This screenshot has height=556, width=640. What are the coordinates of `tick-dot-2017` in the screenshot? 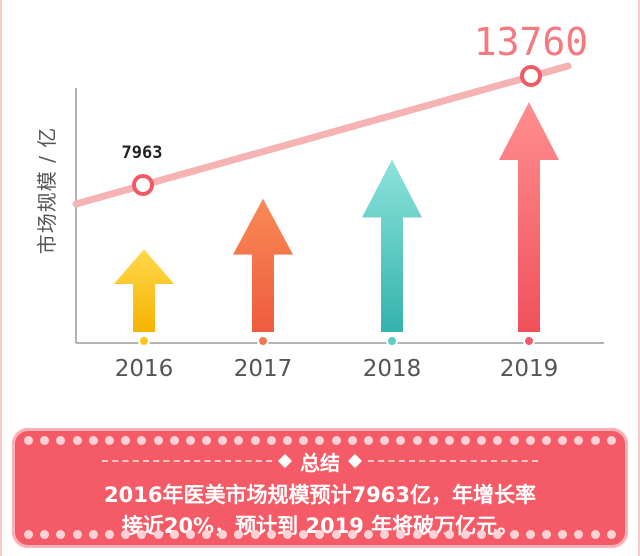 It's located at (263, 341).